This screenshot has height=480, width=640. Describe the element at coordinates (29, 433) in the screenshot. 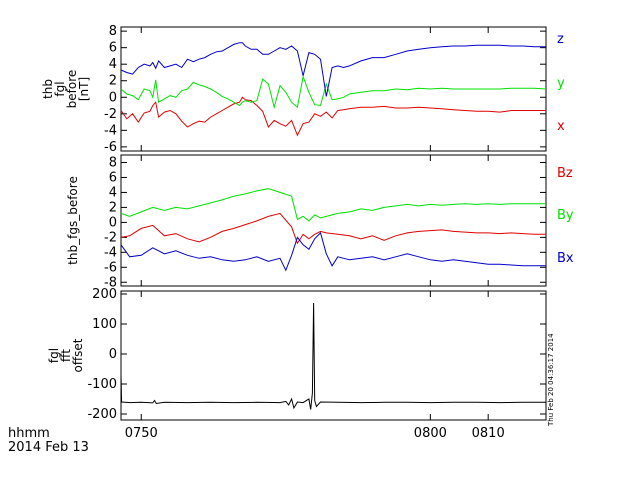

I see `probe-label: hhmm` at that location.